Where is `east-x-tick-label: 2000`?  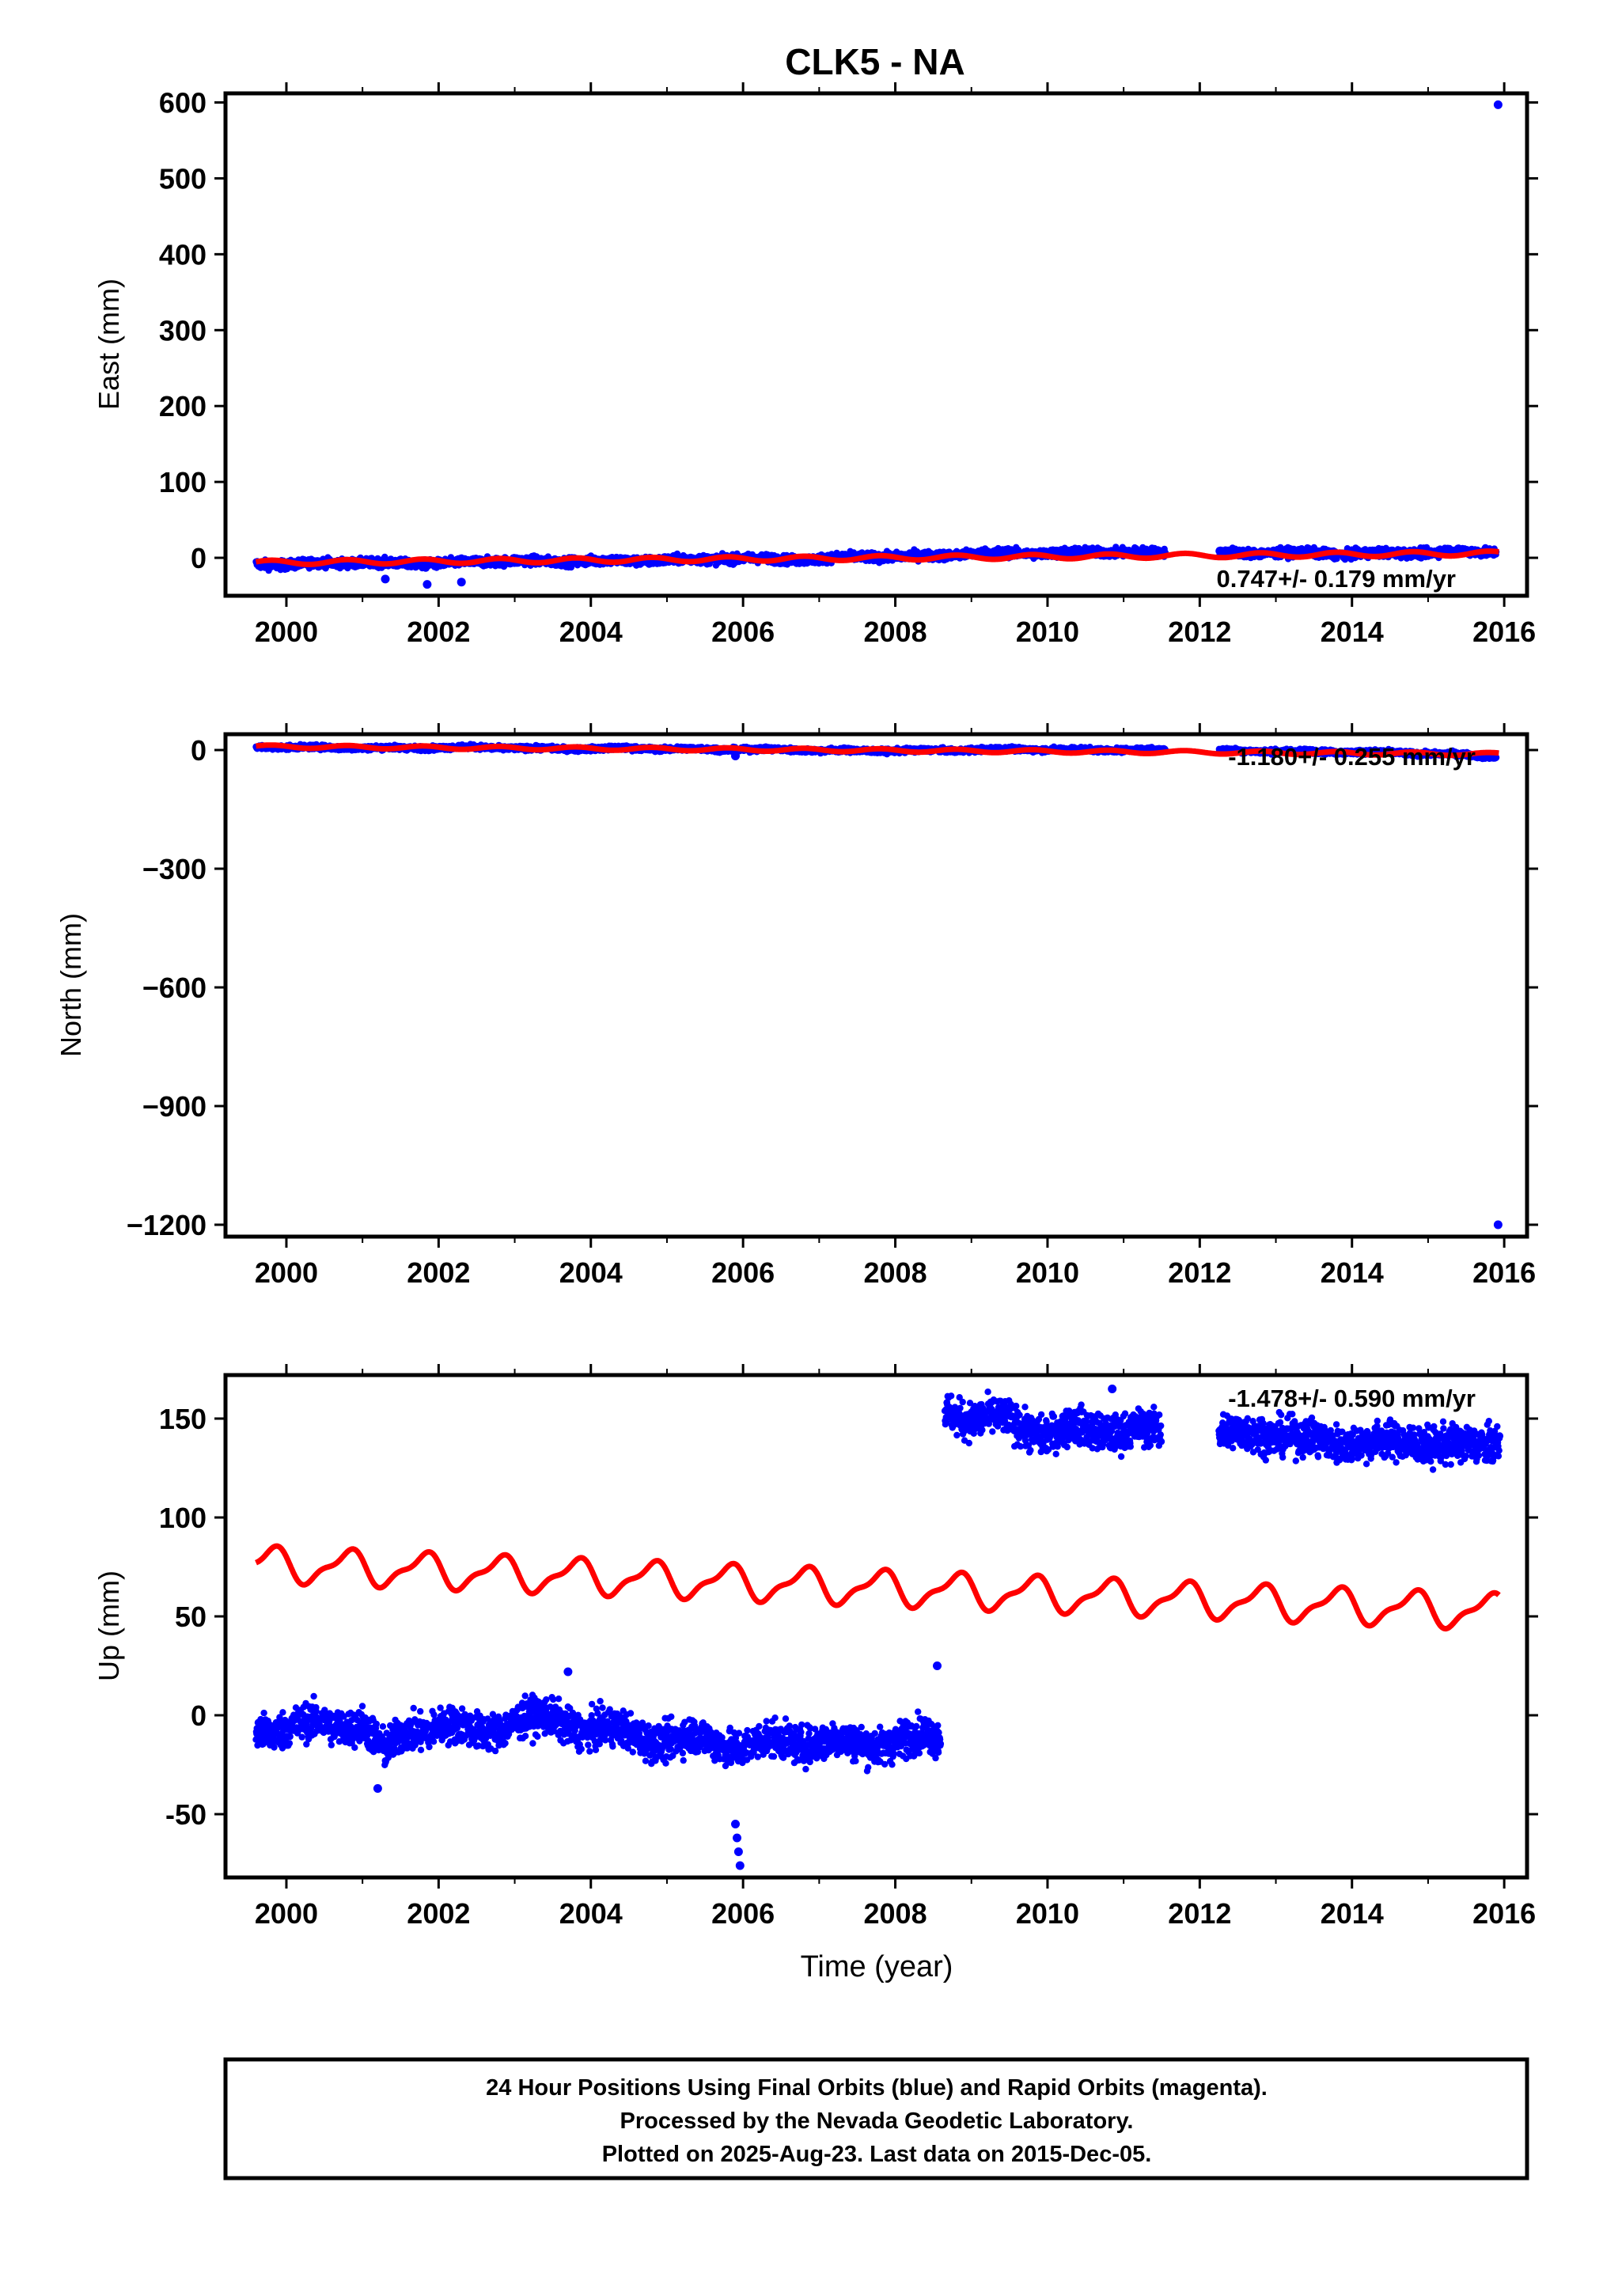
east-x-tick-label: 2000 is located at coordinates (286, 632).